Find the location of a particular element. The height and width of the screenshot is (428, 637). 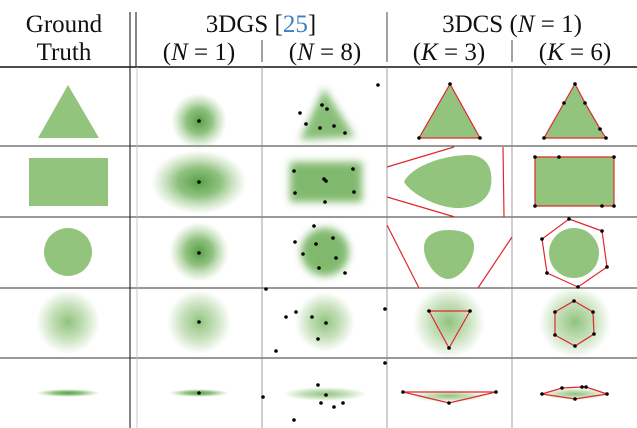

citation-link: 25 is located at coordinates (295, 24).